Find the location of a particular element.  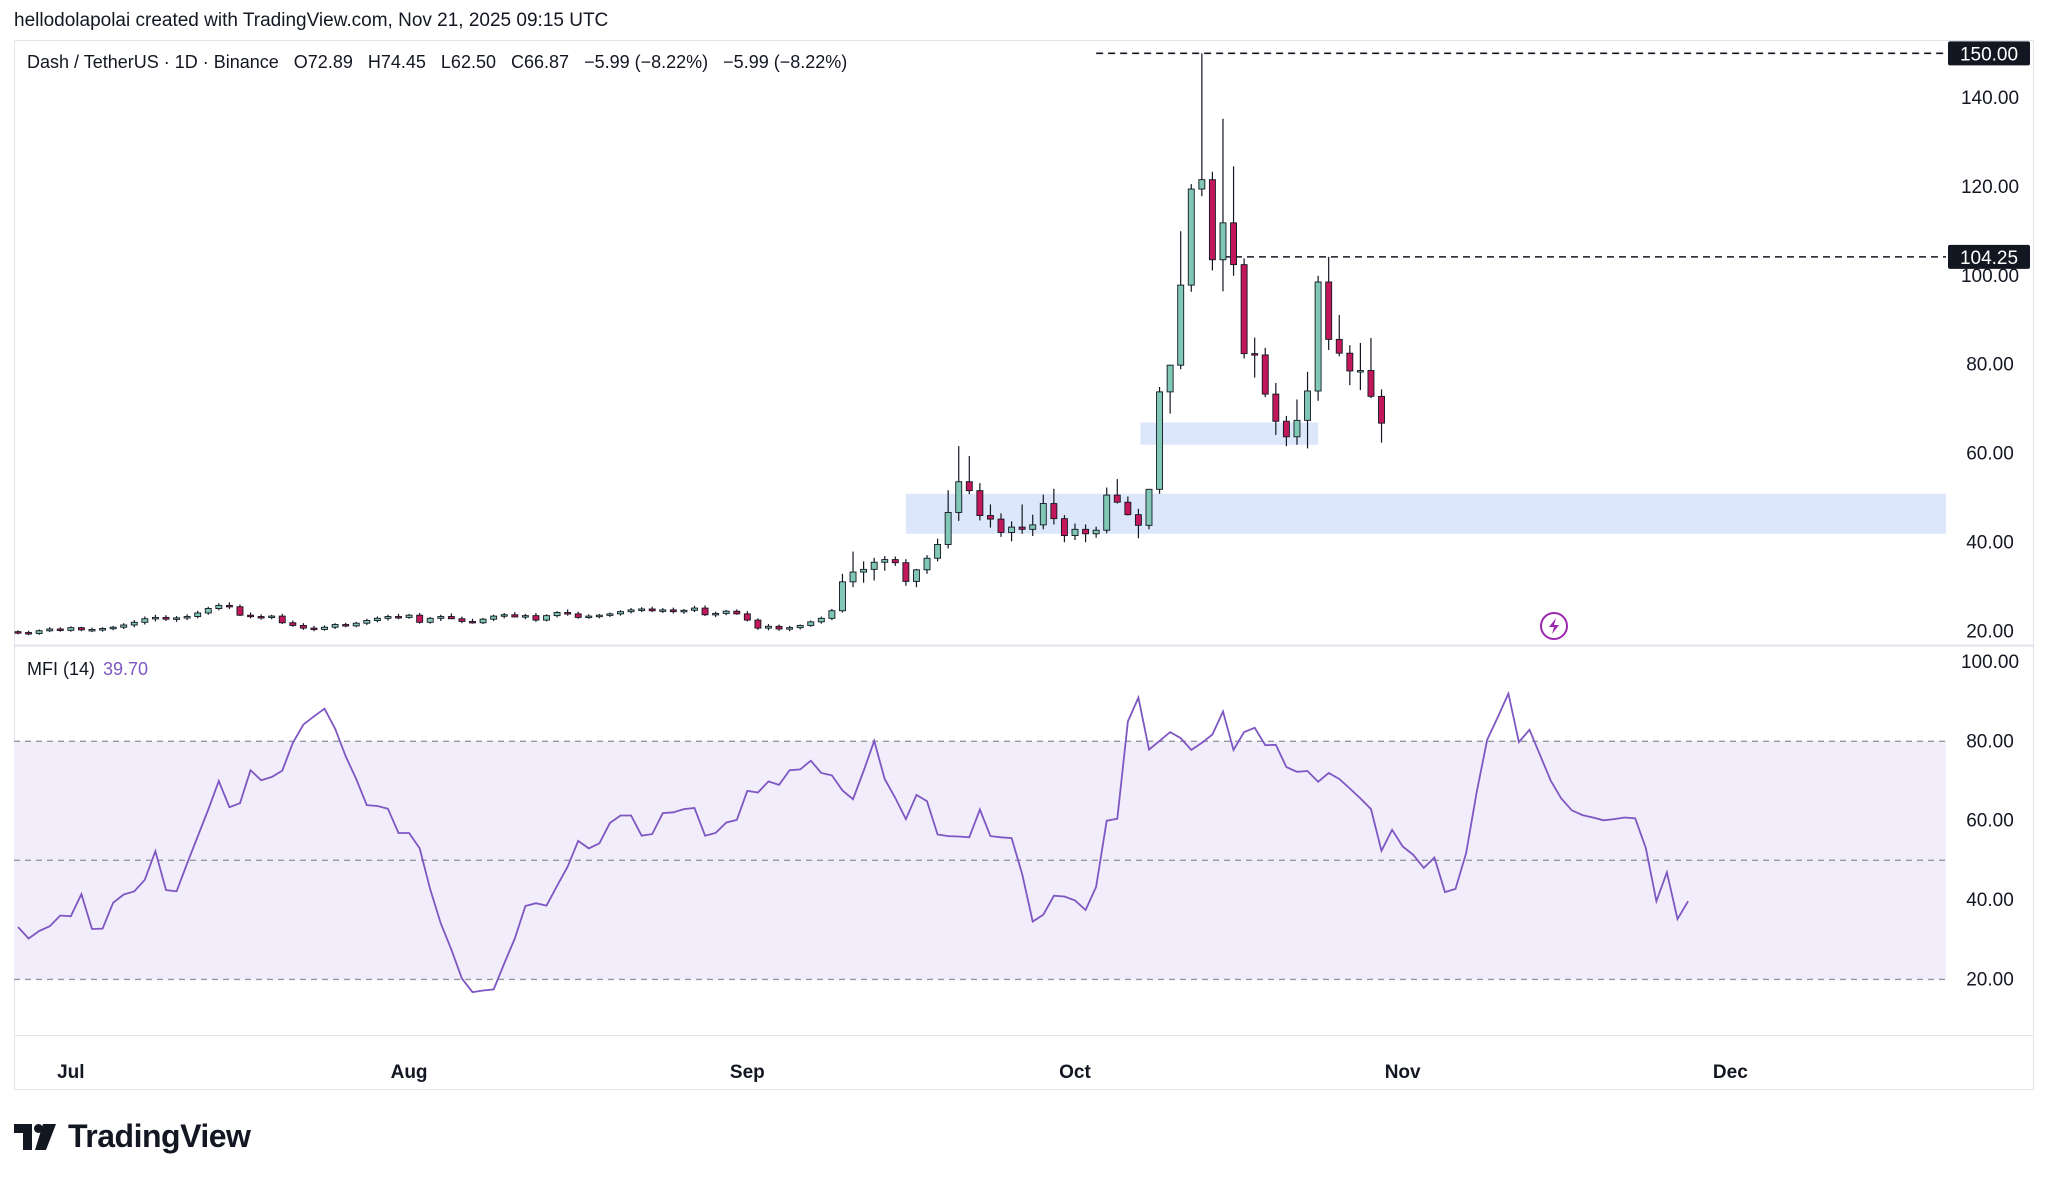

symbol-title: Dash / TetherUS · 1D · Binance is located at coordinates (153, 62).